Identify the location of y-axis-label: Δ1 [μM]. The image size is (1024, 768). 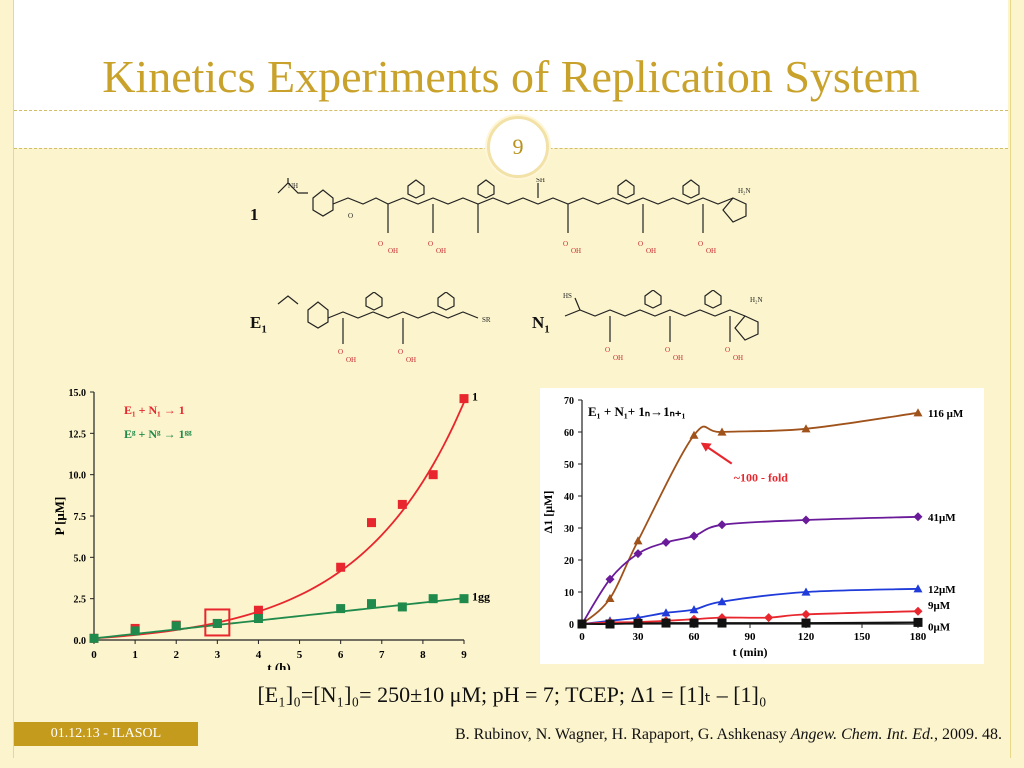
(548, 512).